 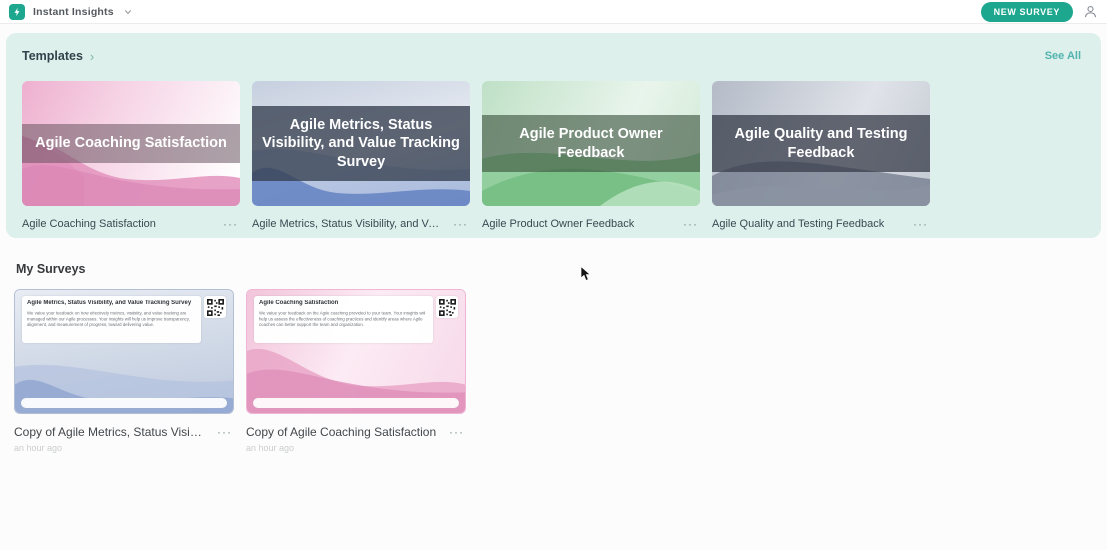 I want to click on template-title: Agile Product Owner Feedback, so click(x=591, y=143).